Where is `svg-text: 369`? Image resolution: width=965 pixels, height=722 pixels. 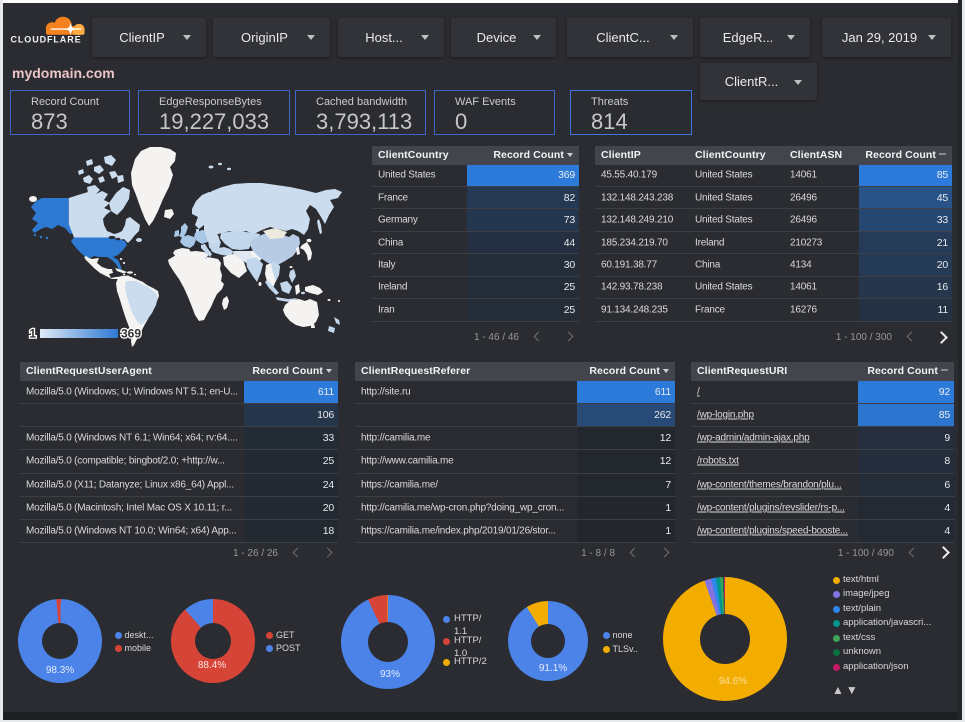
svg-text: 369 is located at coordinates (131, 334).